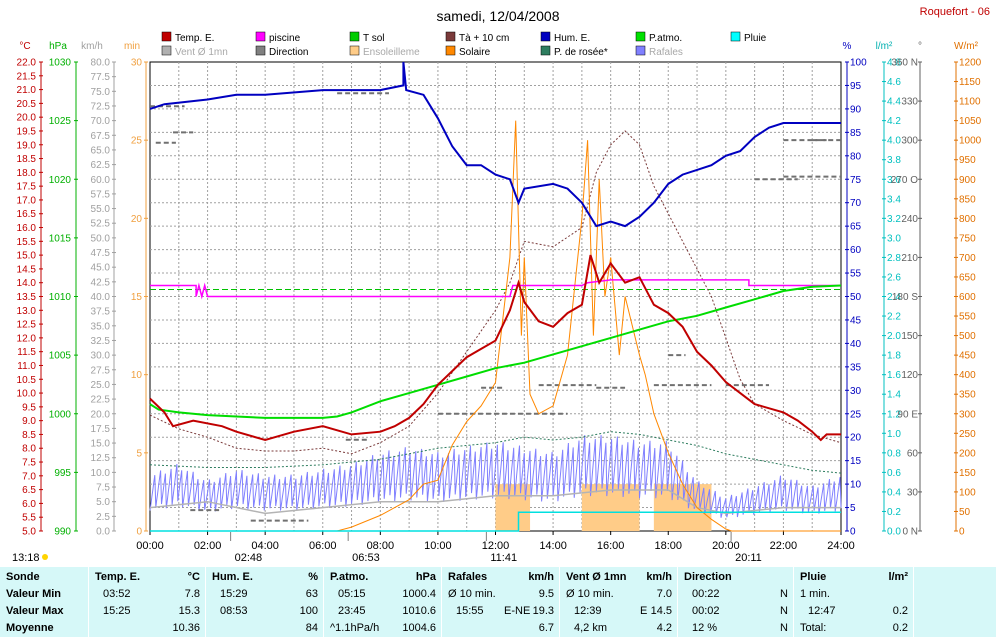 The width and height of the screenshot is (996, 637). I want to click on solar-tick-label: 50, so click(965, 512).